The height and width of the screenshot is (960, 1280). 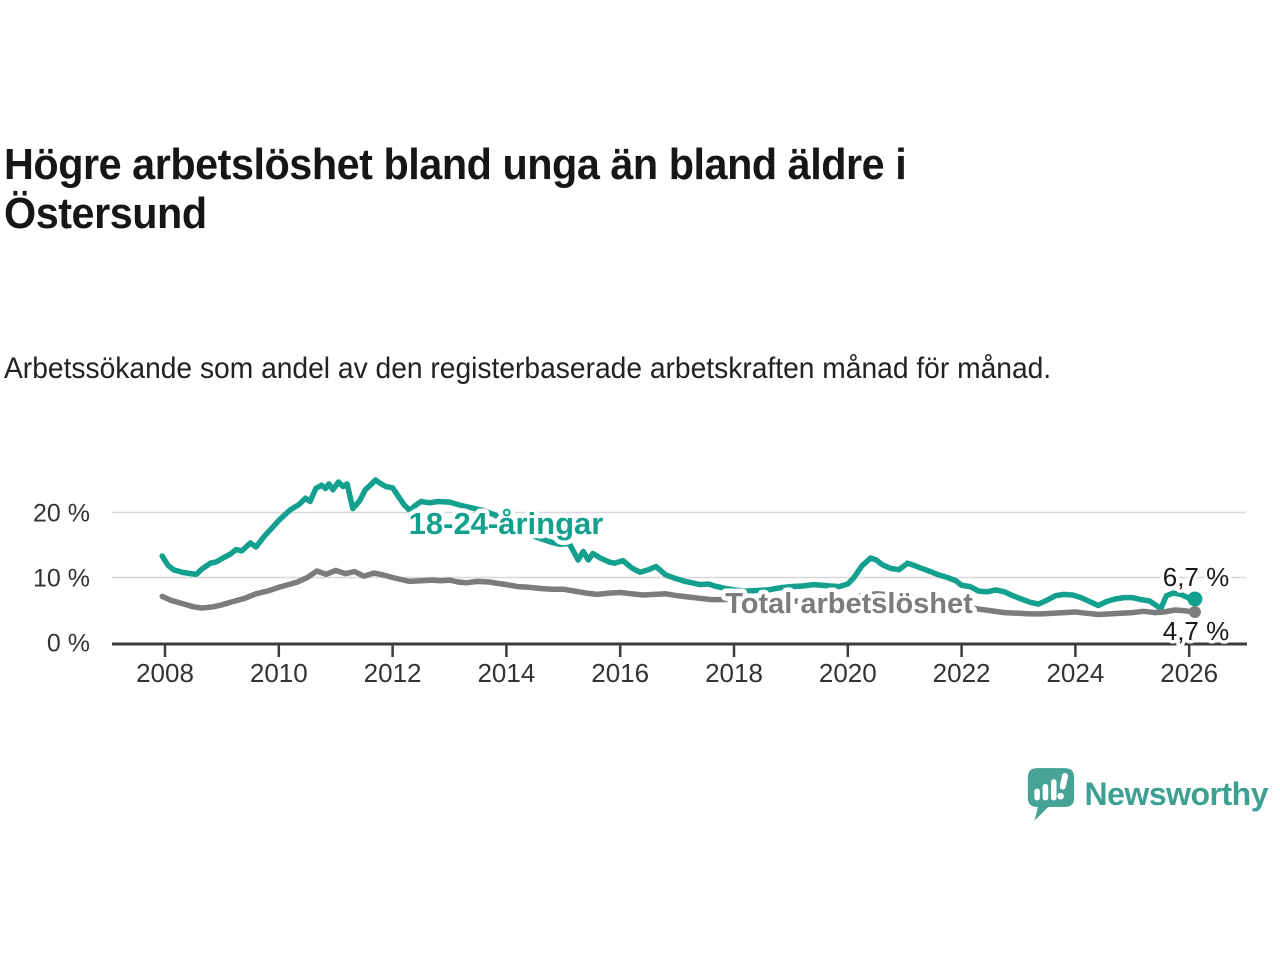 What do you see at coordinates (1075, 673) in the screenshot?
I see `x-tick-label: 2024` at bounding box center [1075, 673].